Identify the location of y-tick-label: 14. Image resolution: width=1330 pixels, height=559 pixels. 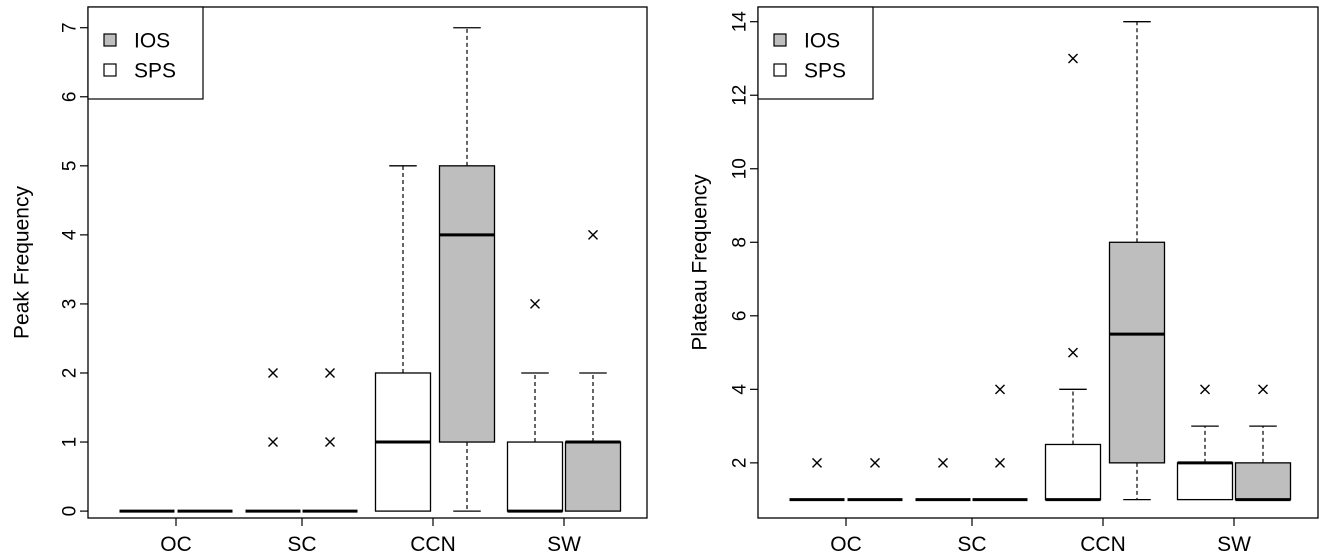
(740, 22).